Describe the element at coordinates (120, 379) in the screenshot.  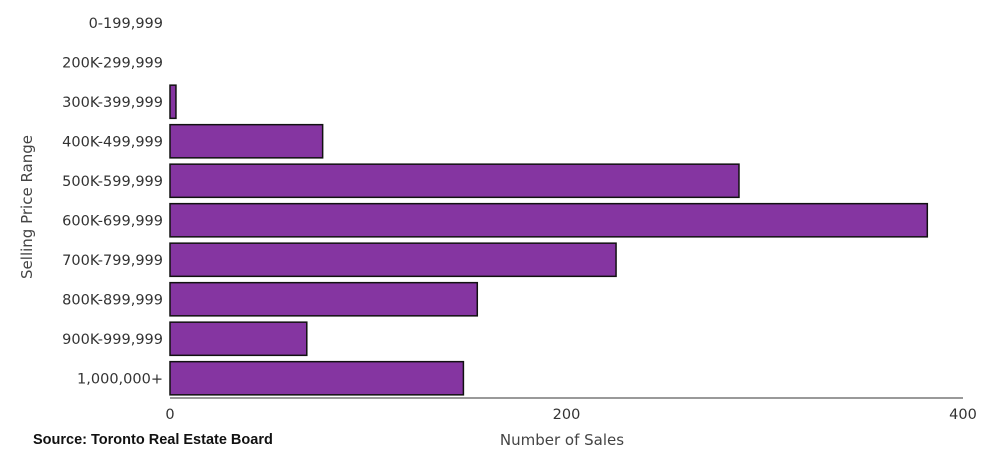
I see `y-tick-label: 1,000,000+` at that location.